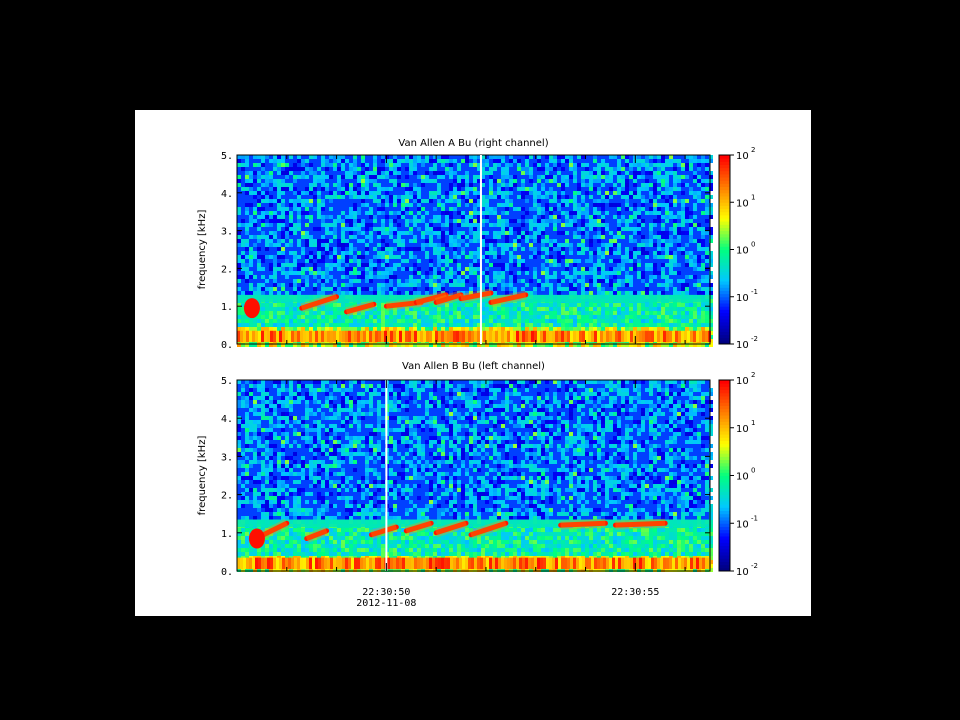 This screenshot has width=960, height=720. I want to click on panel-title: Van Allen A Bu (right channel), so click(473, 143).